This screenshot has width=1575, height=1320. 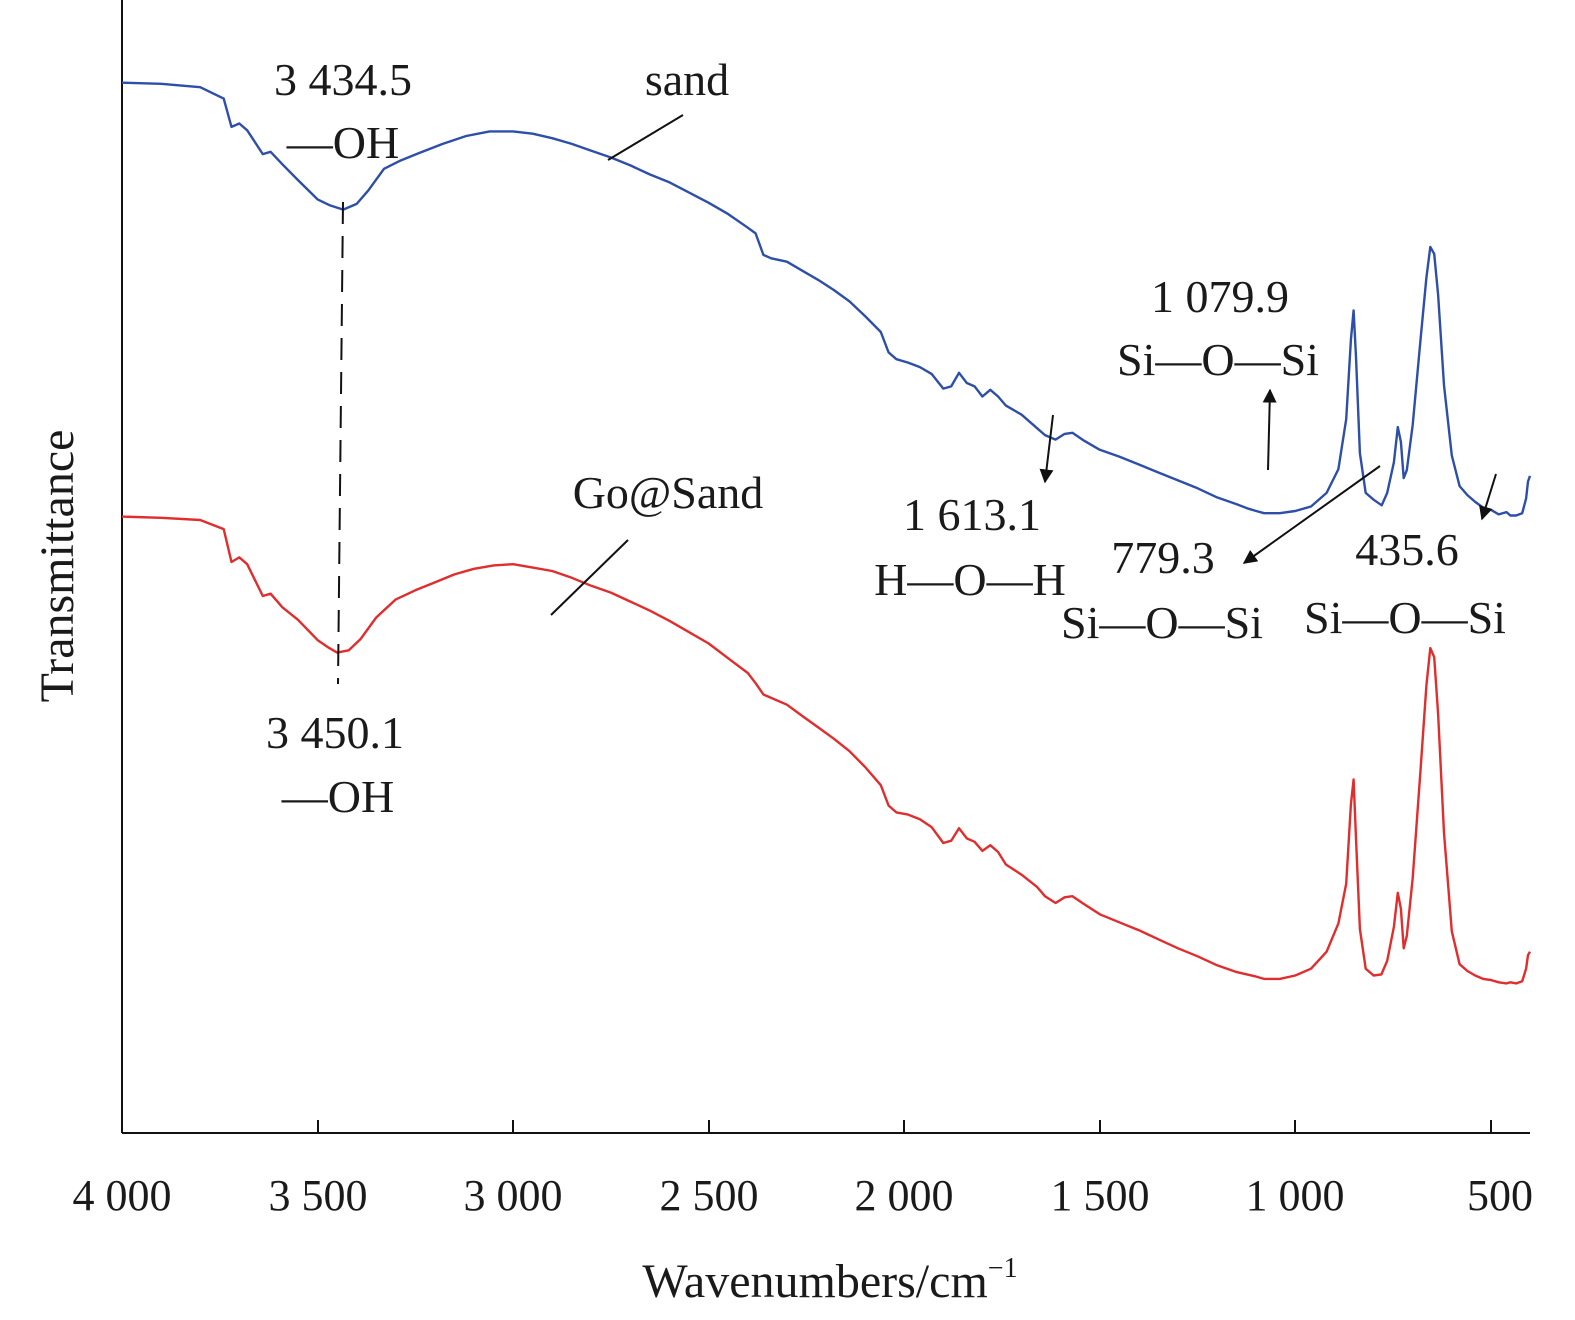 What do you see at coordinates (318, 1195) in the screenshot?
I see `x-tick-label-3500: 3 500` at bounding box center [318, 1195].